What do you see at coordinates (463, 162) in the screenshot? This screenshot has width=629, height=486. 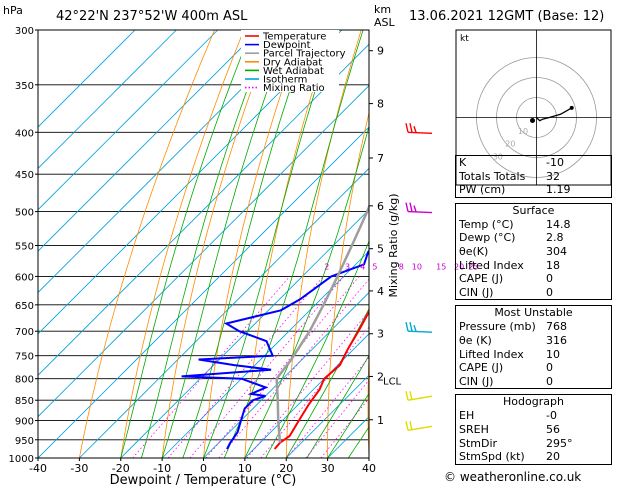 I see `general-index-label: K` at bounding box center [463, 162].